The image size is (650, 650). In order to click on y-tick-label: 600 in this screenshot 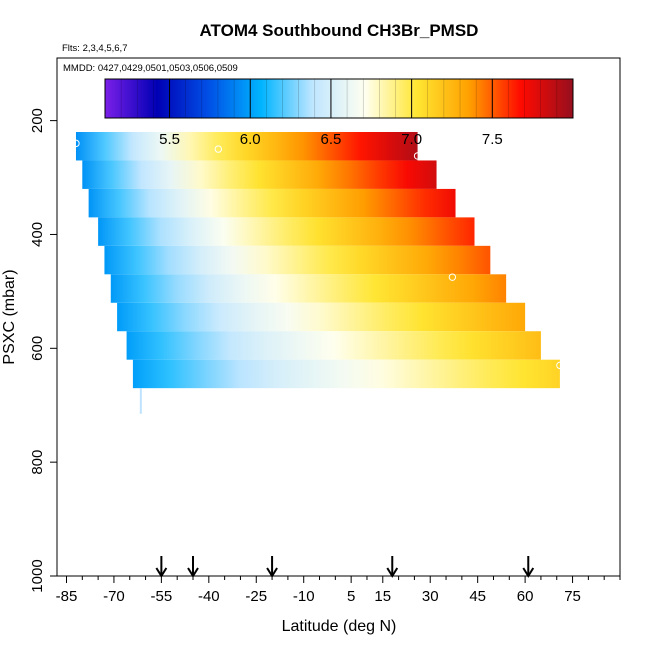, I will do `click(37, 348)`.